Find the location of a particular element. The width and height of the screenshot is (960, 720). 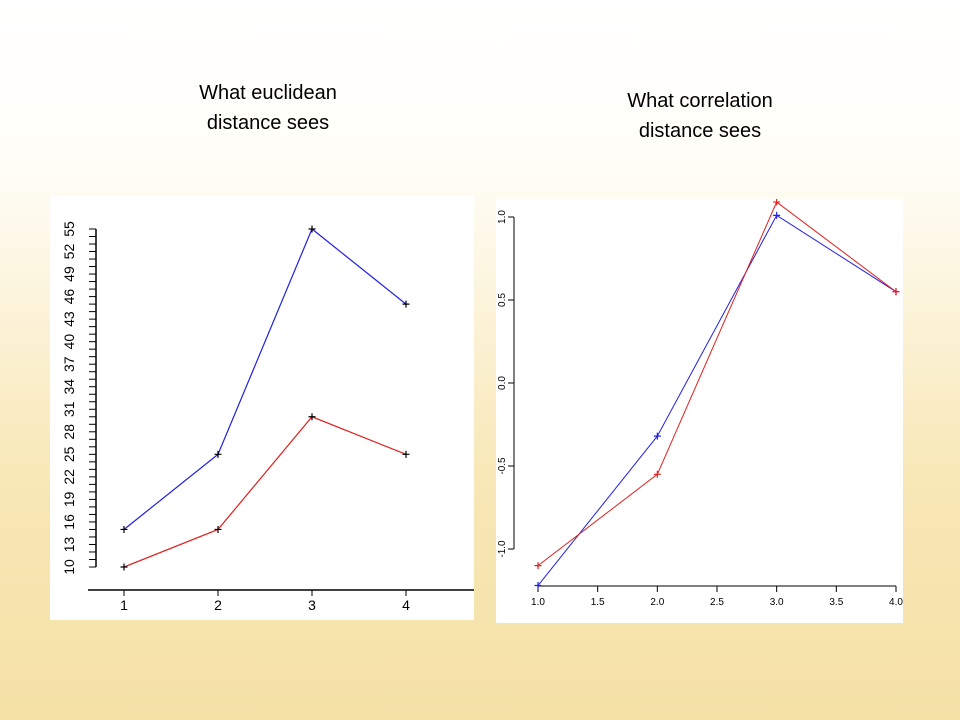

x-tick-label: 3.0 is located at coordinates (777, 602).